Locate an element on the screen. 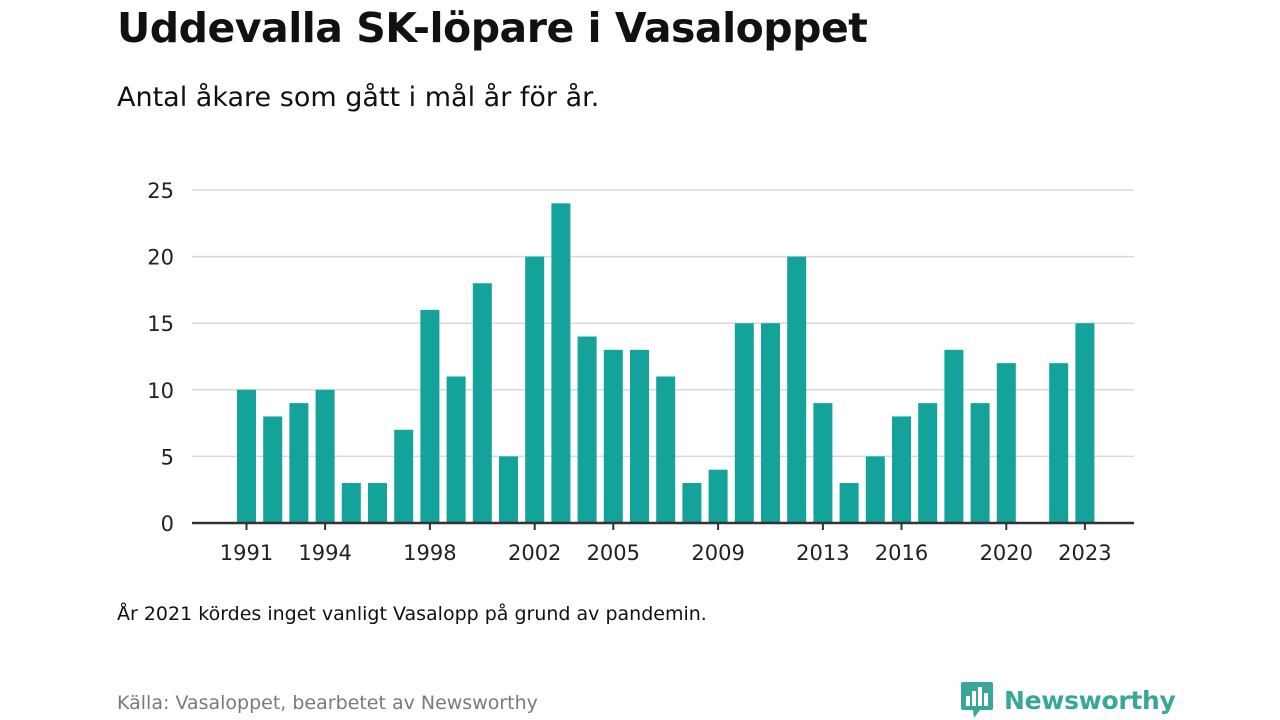 This screenshot has width=1280, height=720. bar-2023 is located at coordinates (1085, 423).